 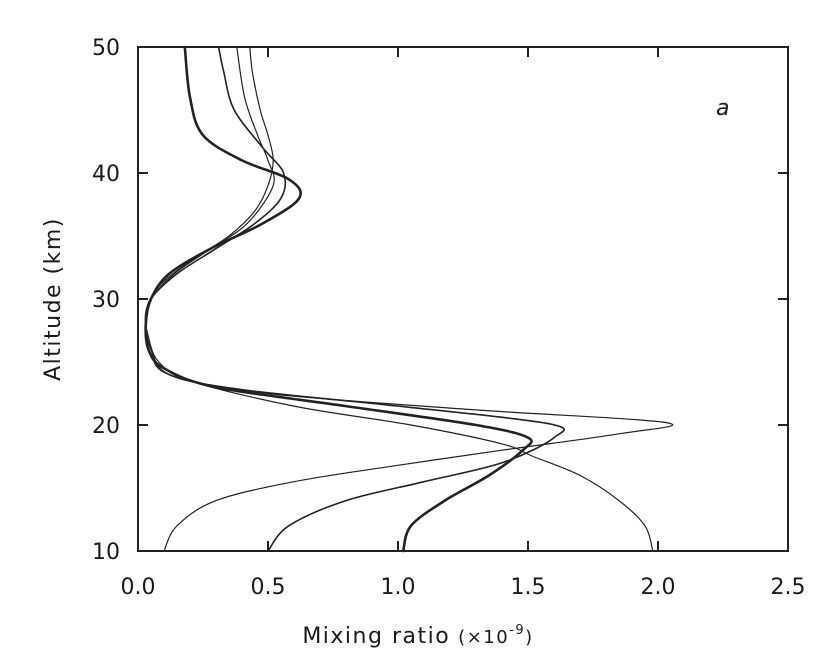 What do you see at coordinates (106, 48) in the screenshot?
I see `y-tick-label: 50` at bounding box center [106, 48].